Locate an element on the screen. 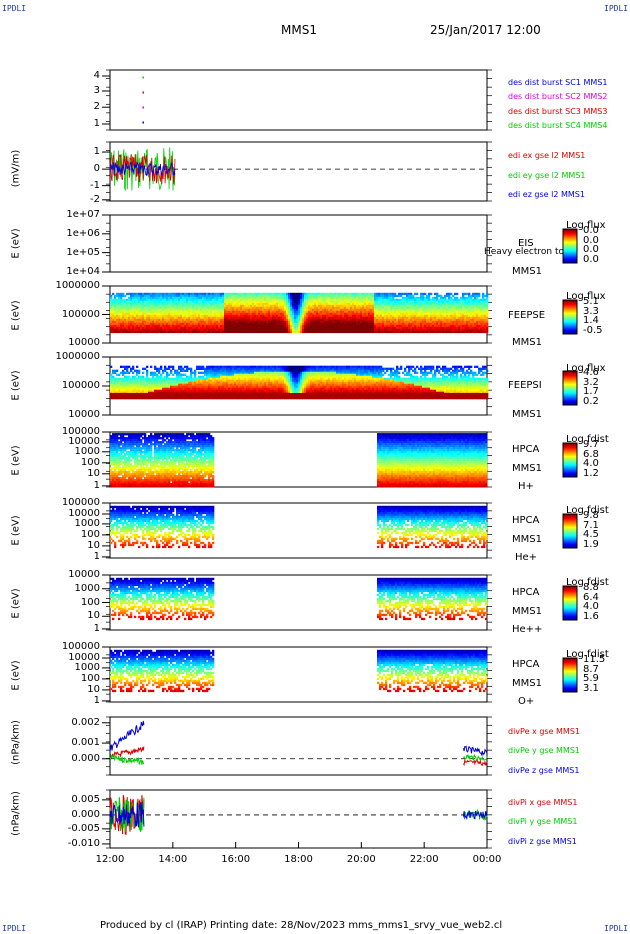  legend-des-sc4: des dist burst SC4 MMS4 is located at coordinates (558, 125).